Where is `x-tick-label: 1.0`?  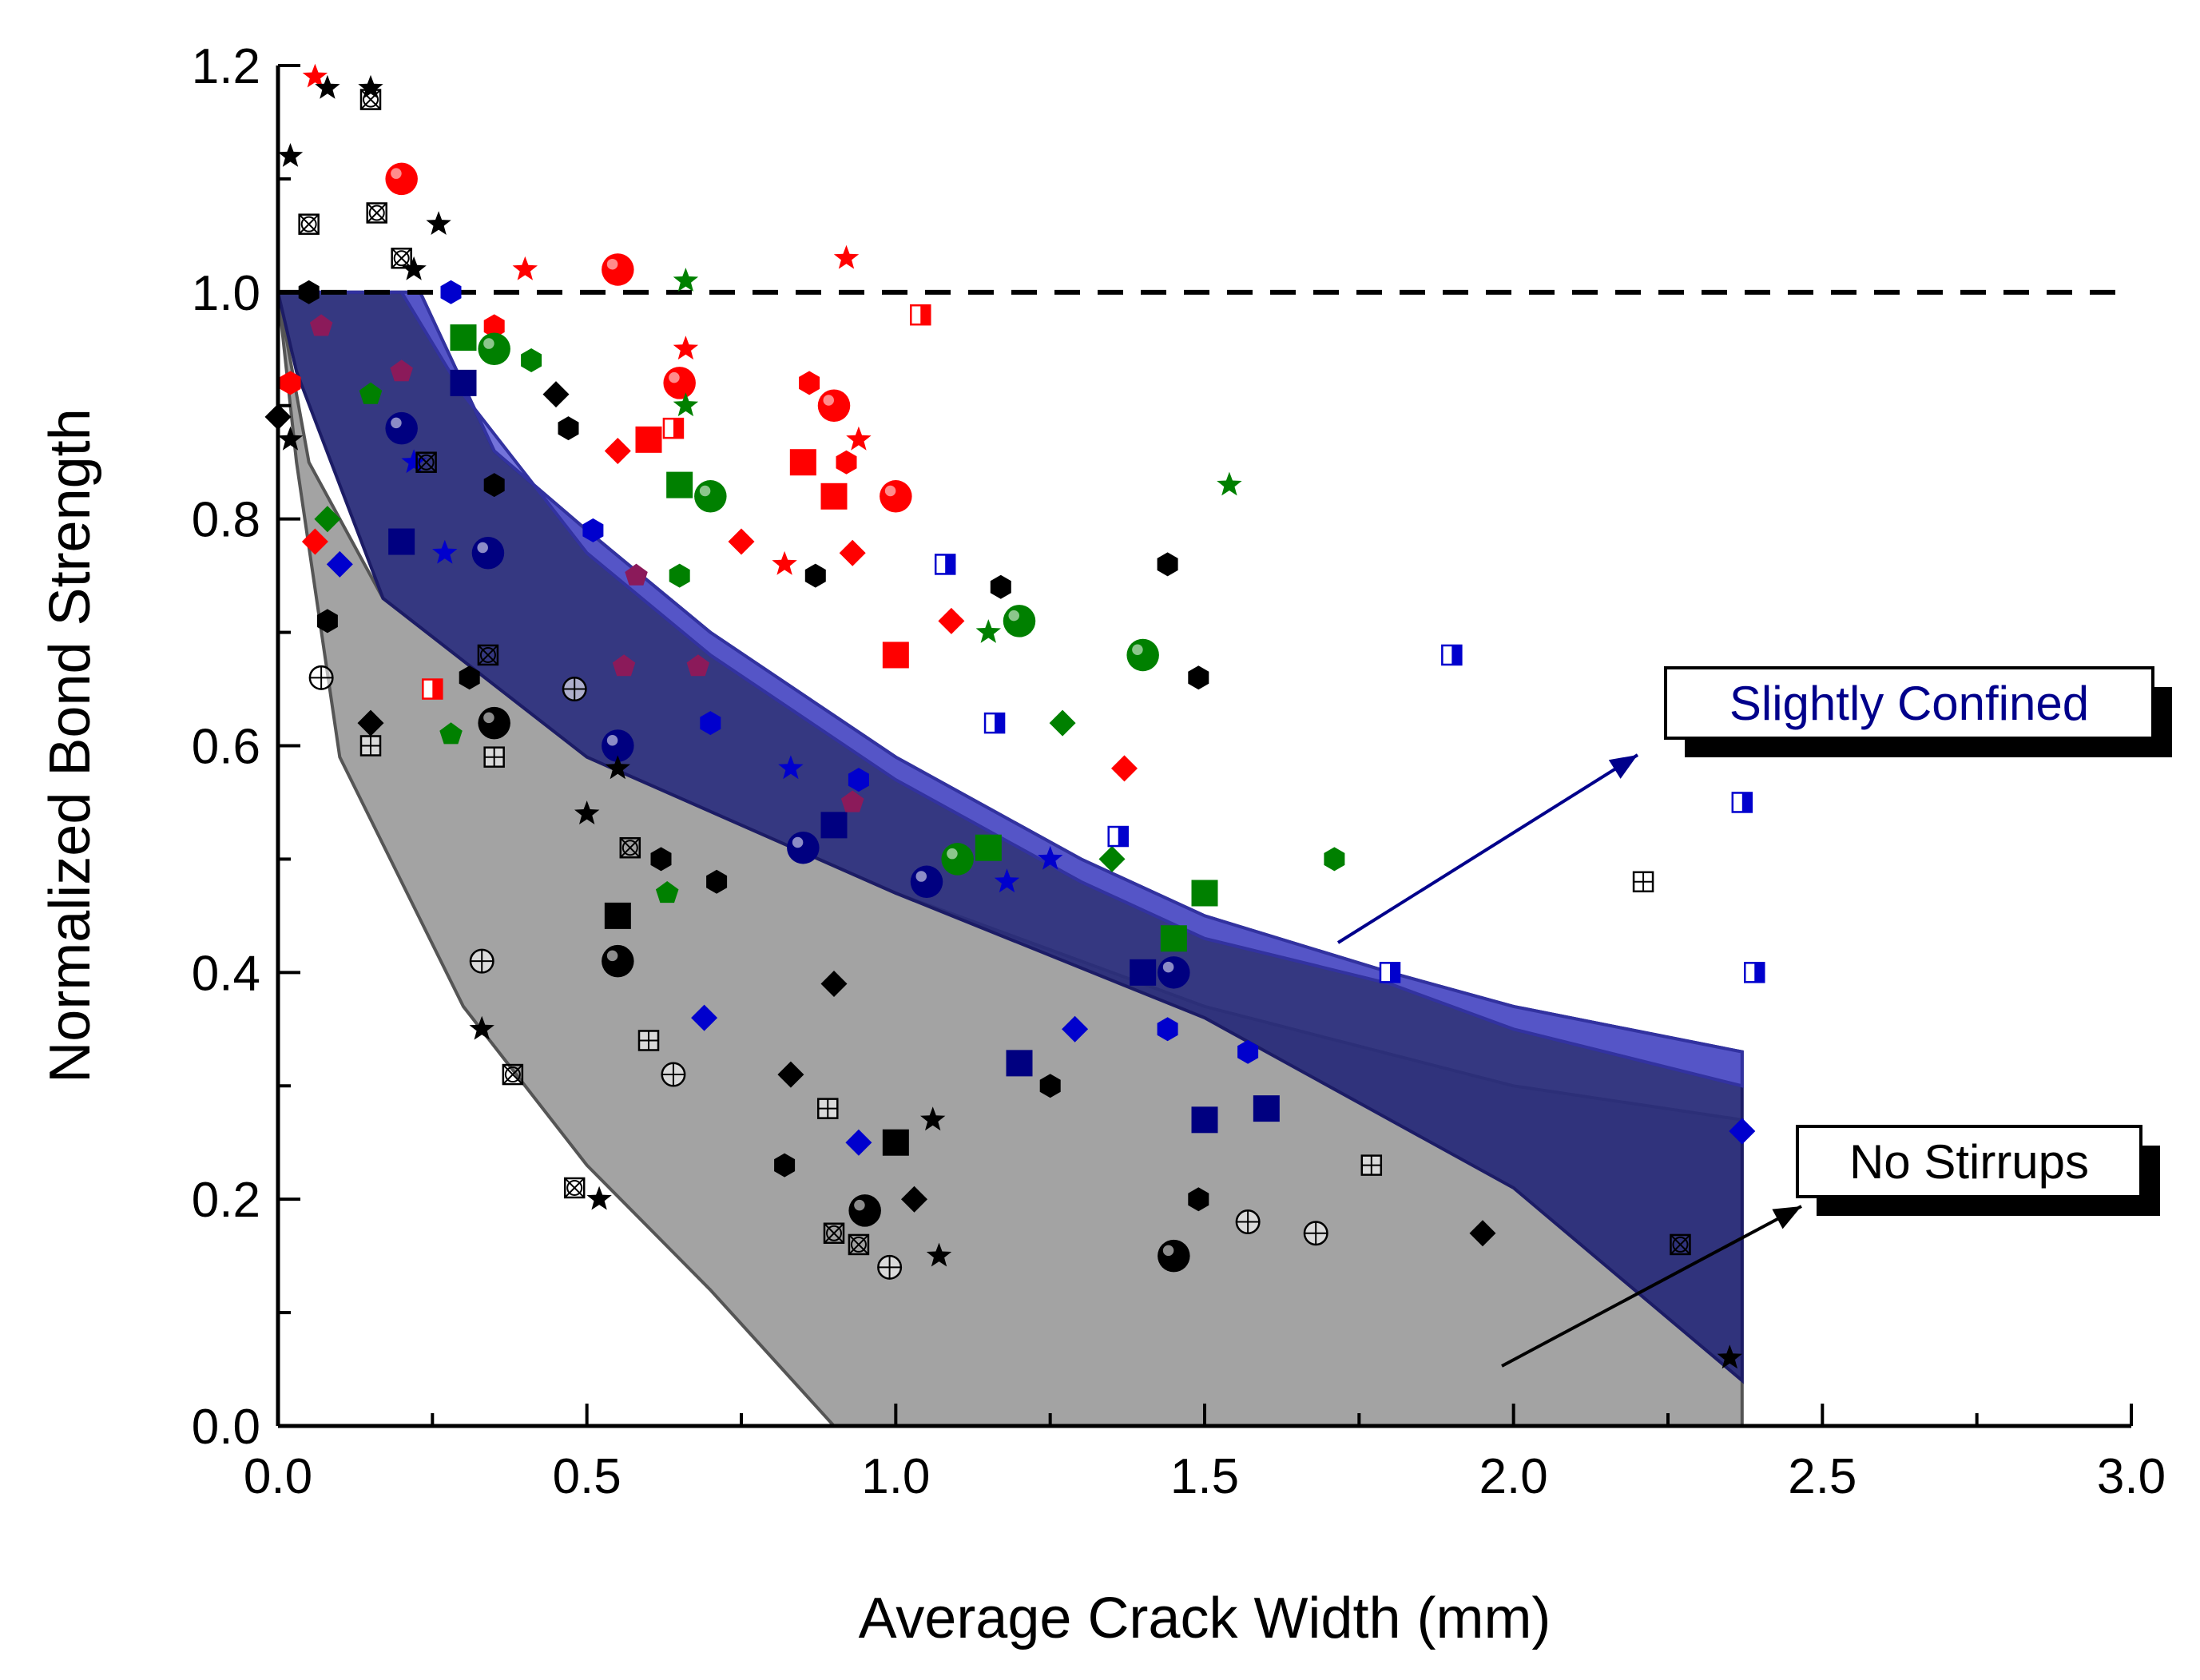 x-tick-label: 1.0 is located at coordinates (895, 1476).